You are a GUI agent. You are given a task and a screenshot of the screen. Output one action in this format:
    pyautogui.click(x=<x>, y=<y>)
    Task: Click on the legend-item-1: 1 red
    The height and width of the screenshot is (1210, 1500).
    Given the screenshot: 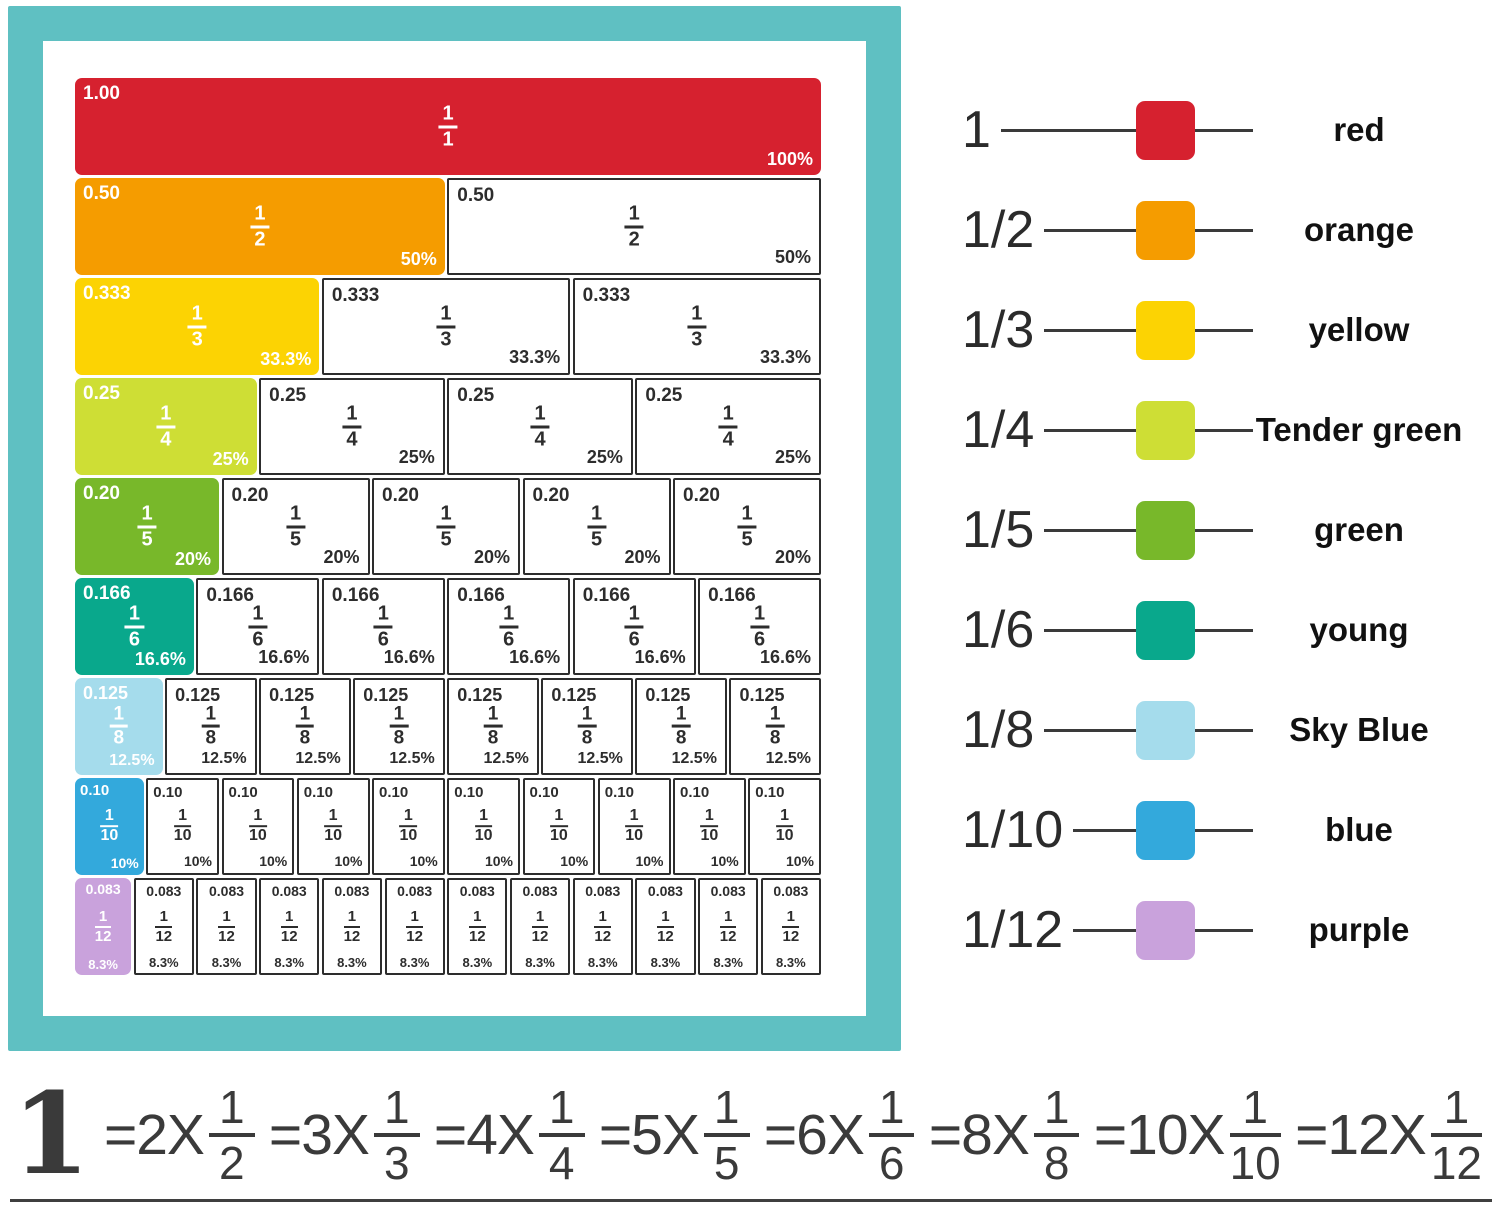 What is the action you would take?
    pyautogui.click(x=1213, y=130)
    